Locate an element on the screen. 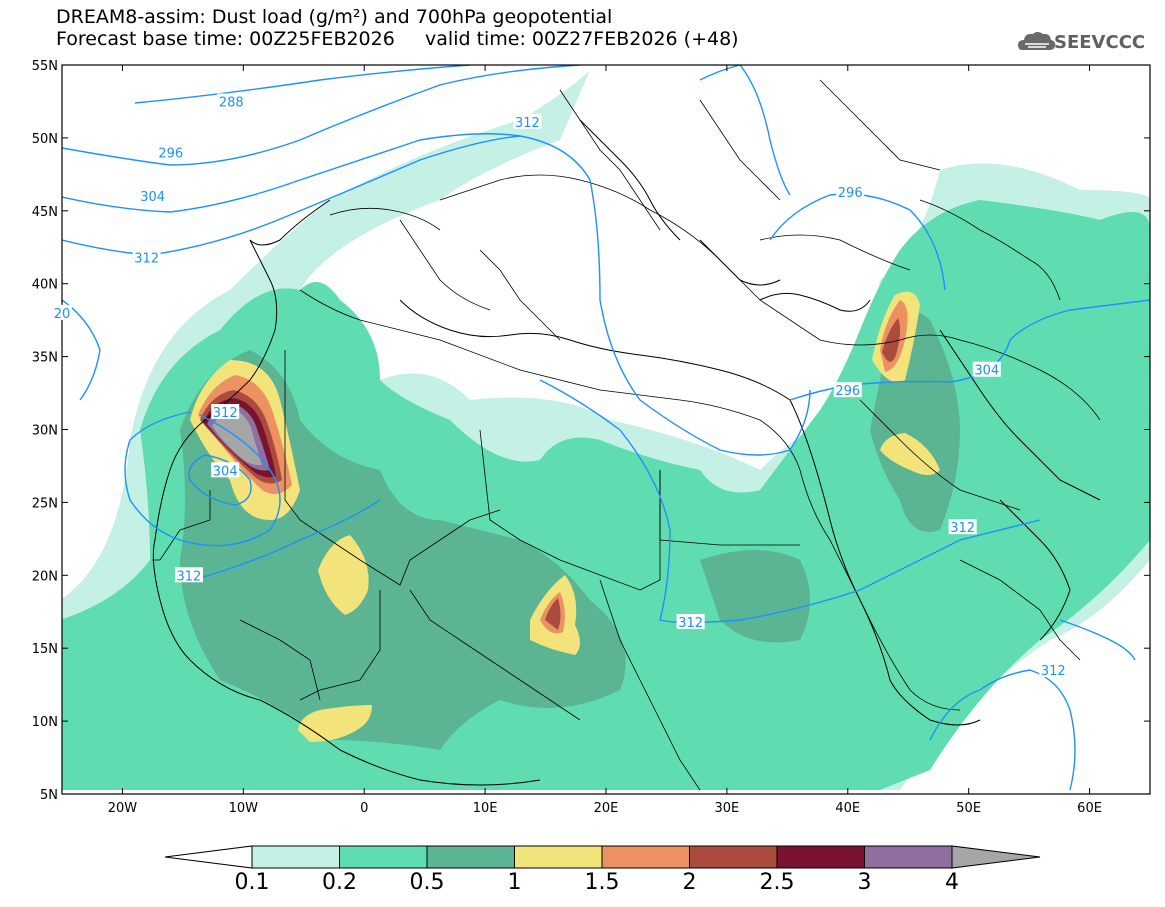 This screenshot has width=1165, height=907. lat-tick-label: 30N is located at coordinates (45, 431).